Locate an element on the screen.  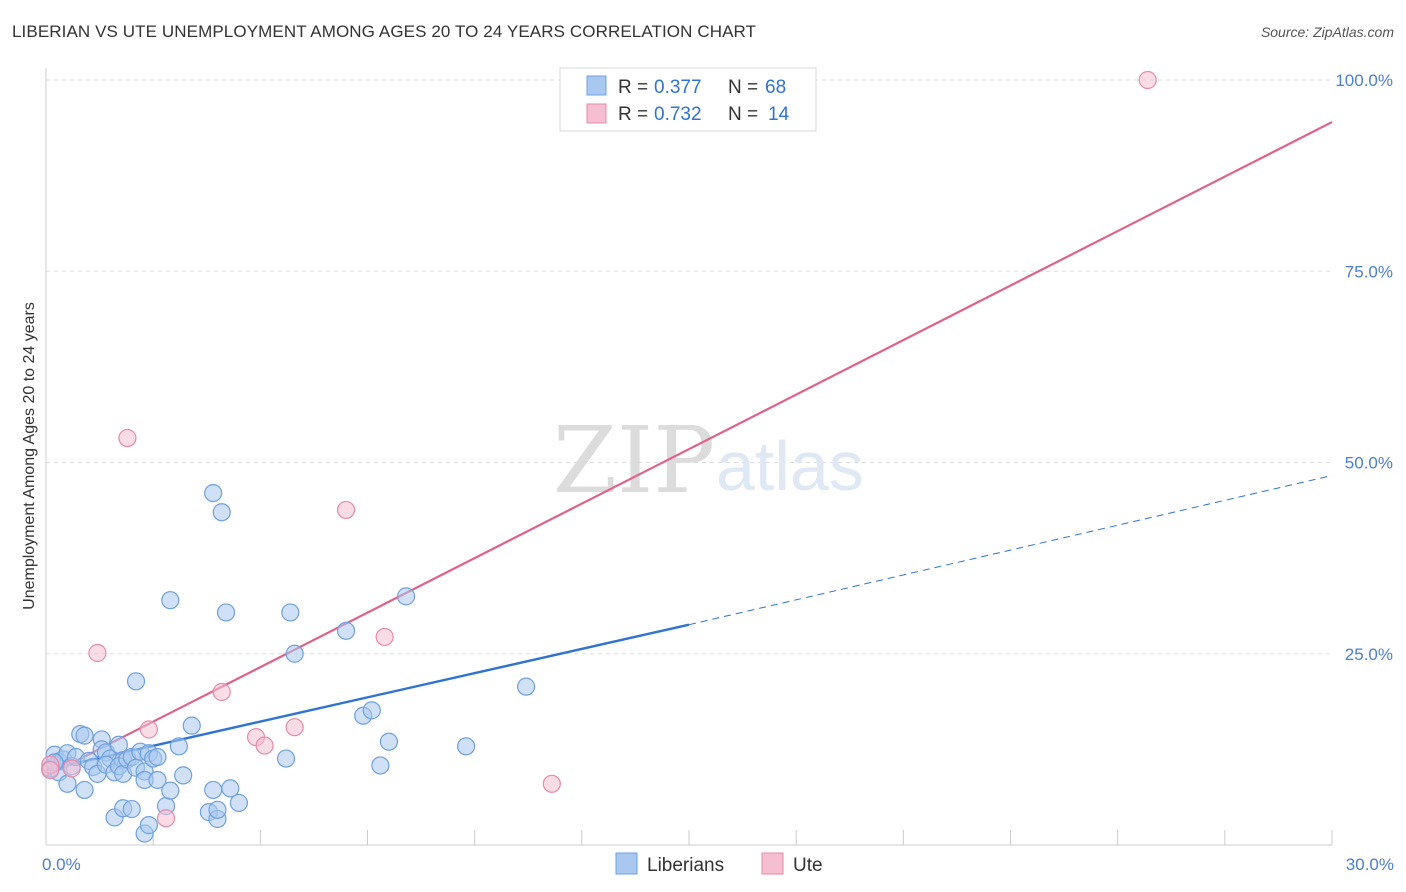
y-tick-label: 50.0% is located at coordinates (1369, 463).